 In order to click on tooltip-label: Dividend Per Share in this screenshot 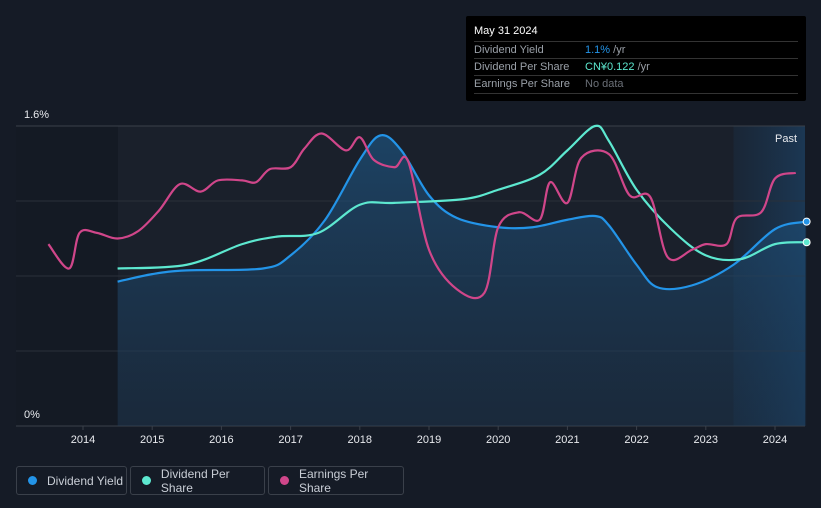, I will do `click(522, 67)`.